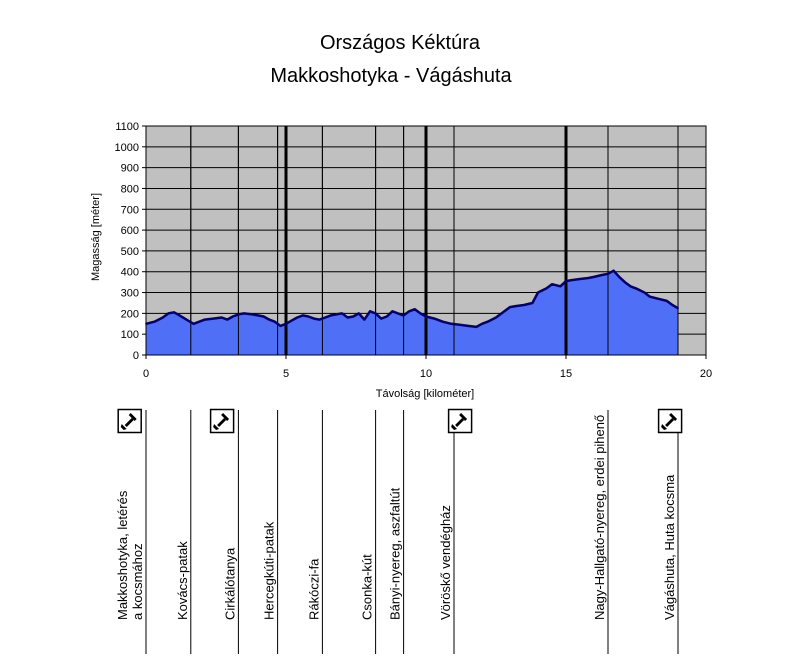  What do you see at coordinates (146, 374) in the screenshot?
I see `x-tick-label: 0` at bounding box center [146, 374].